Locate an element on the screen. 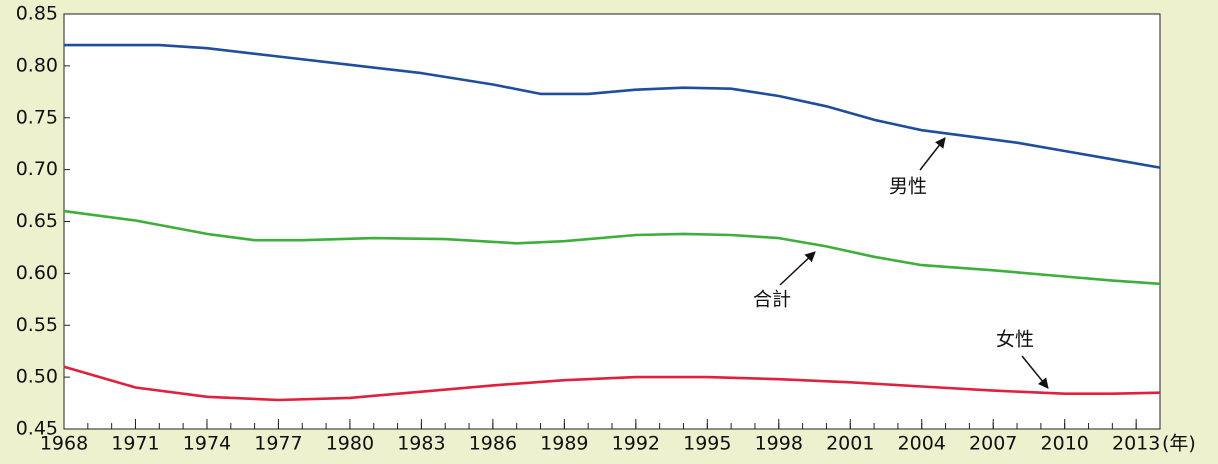 This screenshot has height=464, width=1218. x-tick-label: 1980 is located at coordinates (350, 444).